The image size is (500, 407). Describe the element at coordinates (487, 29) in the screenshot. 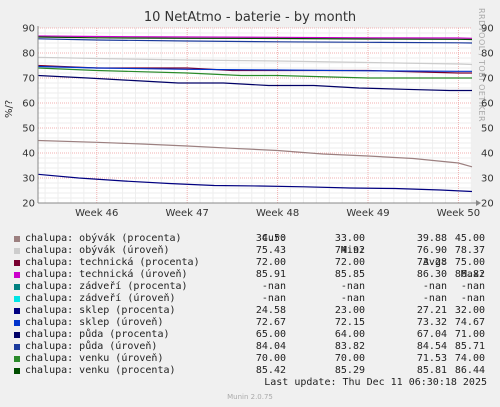

I see `y-tick-label-right: 90` at that location.